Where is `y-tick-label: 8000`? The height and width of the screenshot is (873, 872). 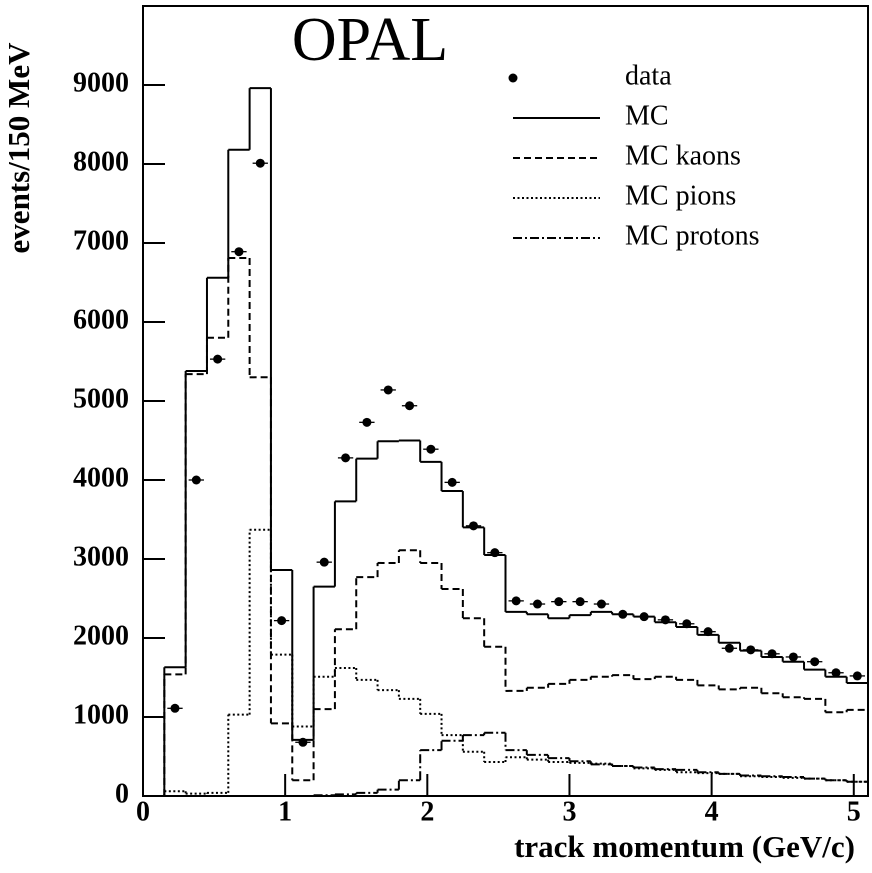 y-tick-label: 8000 is located at coordinates (101, 161).